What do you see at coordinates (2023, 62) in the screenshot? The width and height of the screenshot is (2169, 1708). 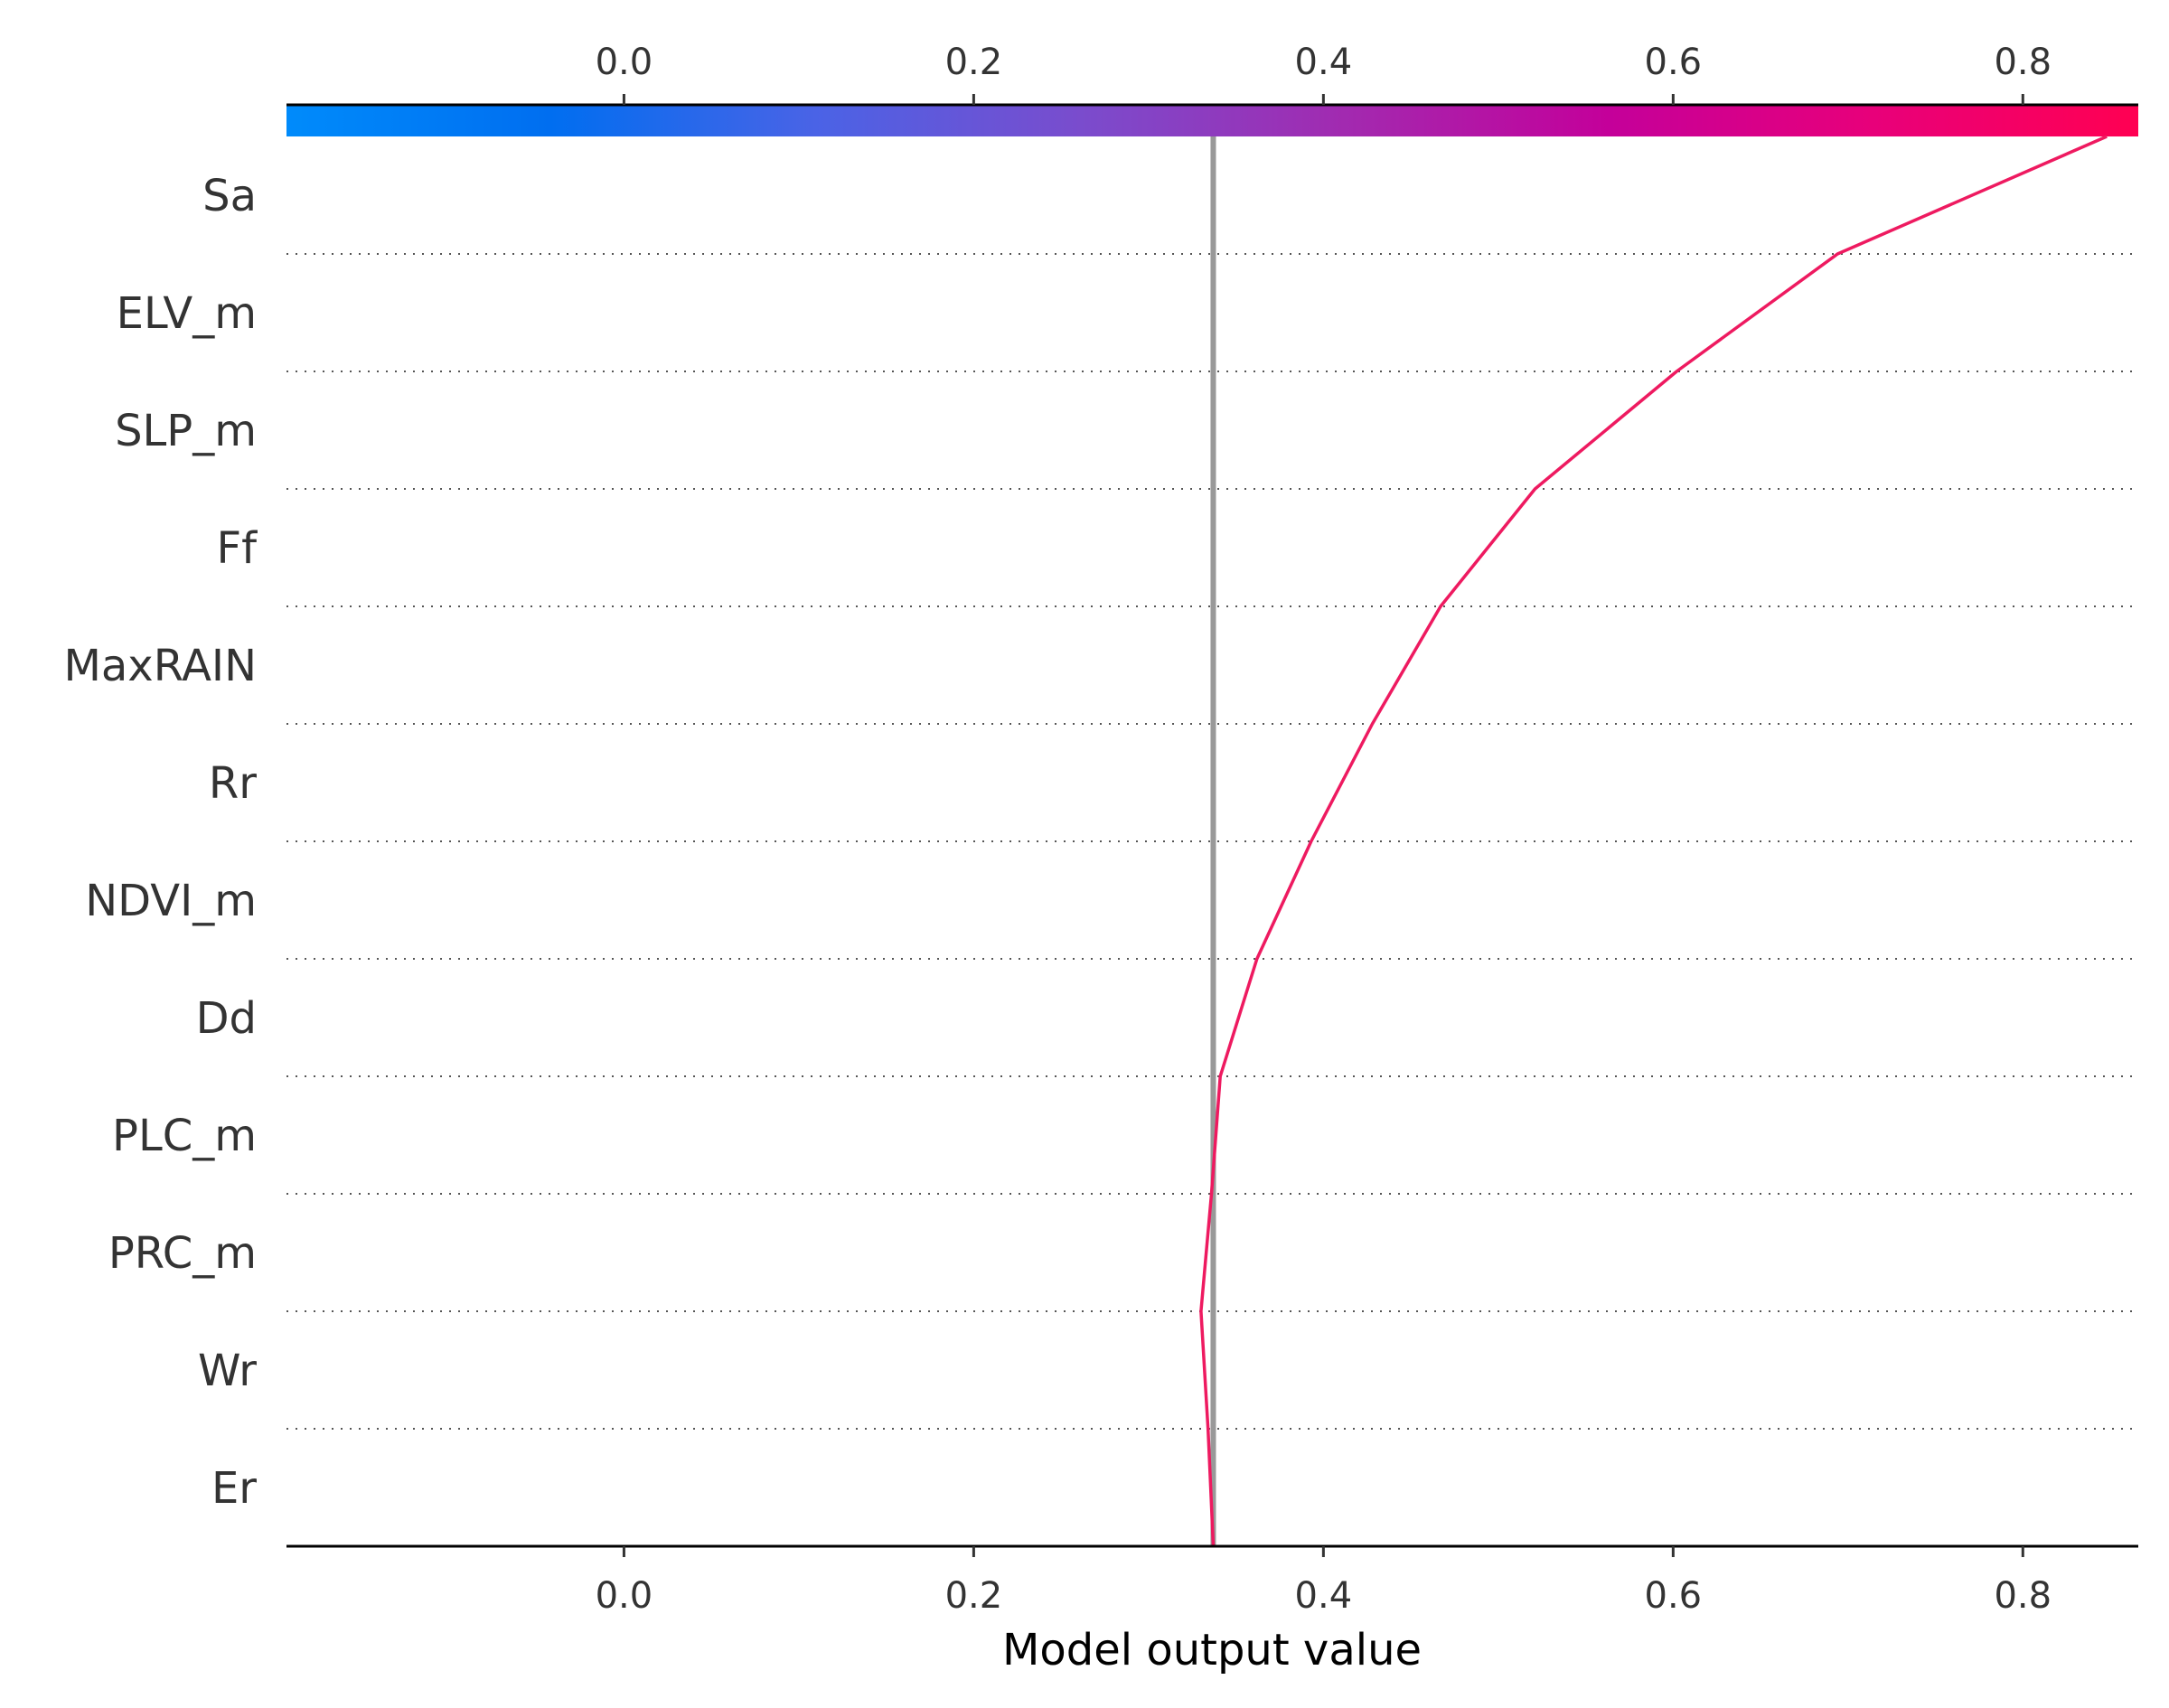 I see `colorbar-tick-label: 0.8` at bounding box center [2023, 62].